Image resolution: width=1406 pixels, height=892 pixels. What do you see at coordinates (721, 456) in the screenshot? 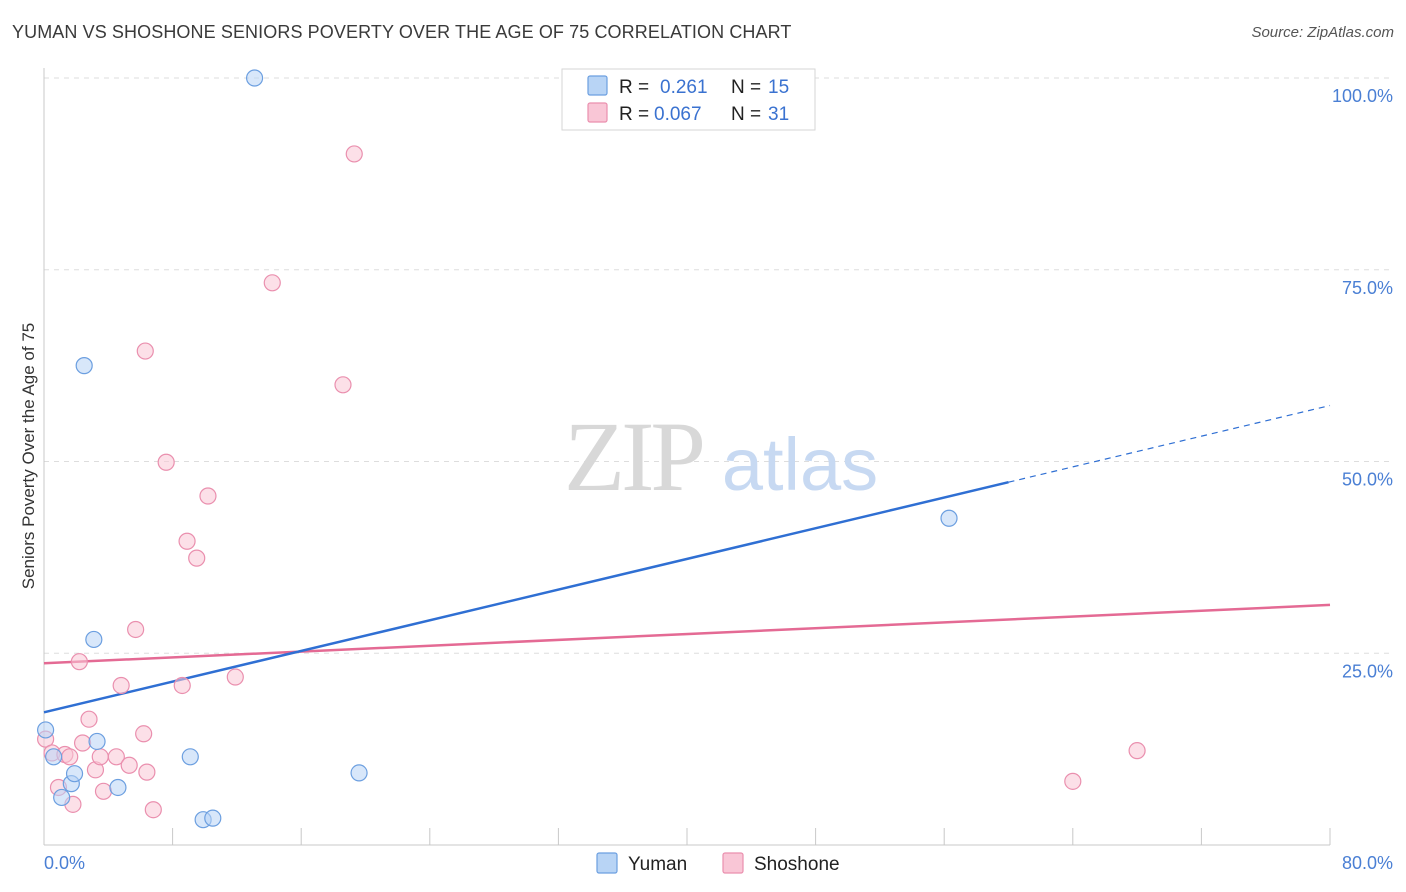
I see `watermark: ZIP atlas` at bounding box center [721, 456].